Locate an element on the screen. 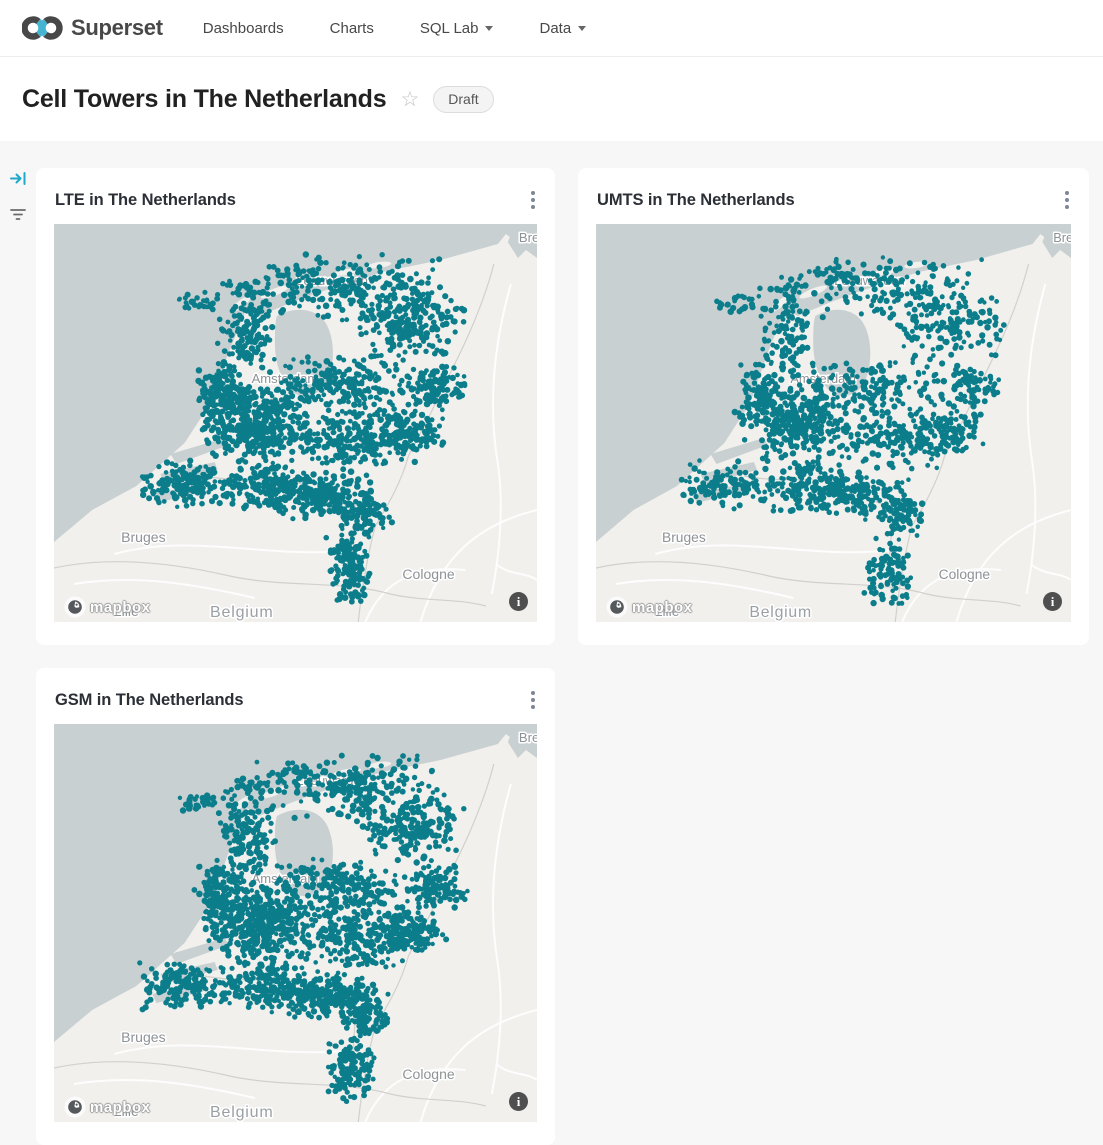 The image size is (1103, 1145). nav-label: Data is located at coordinates (555, 28).